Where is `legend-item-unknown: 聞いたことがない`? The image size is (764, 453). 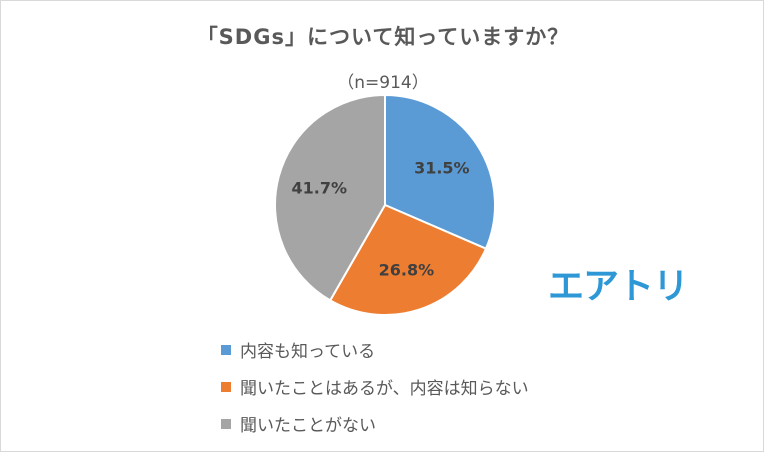
legend-item-unknown: 聞いたことがない is located at coordinates (375, 423).